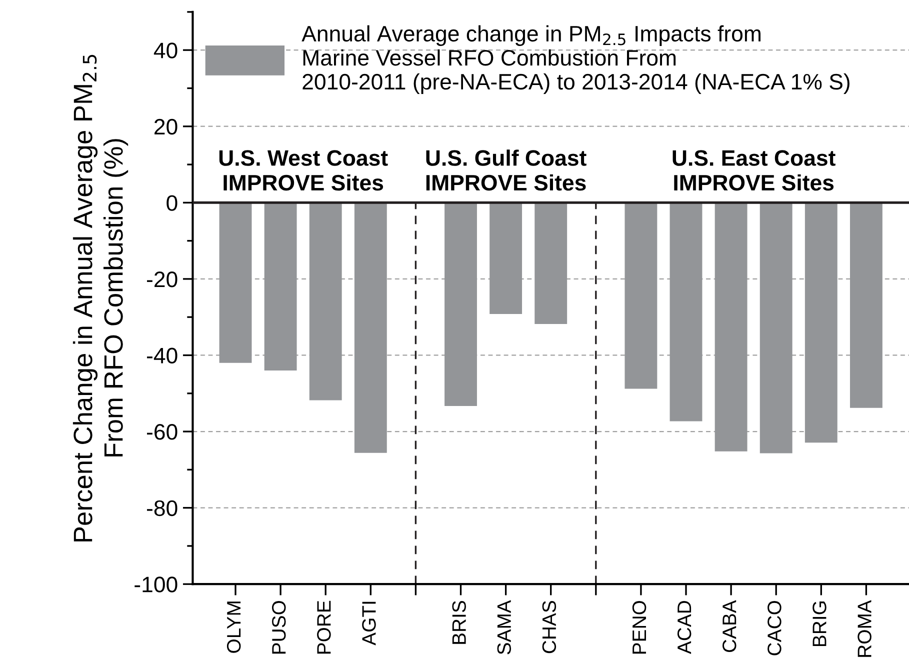 The width and height of the screenshot is (909, 663). Describe the element at coordinates (162, 432) in the screenshot. I see `y-tick-label: -60` at that location.